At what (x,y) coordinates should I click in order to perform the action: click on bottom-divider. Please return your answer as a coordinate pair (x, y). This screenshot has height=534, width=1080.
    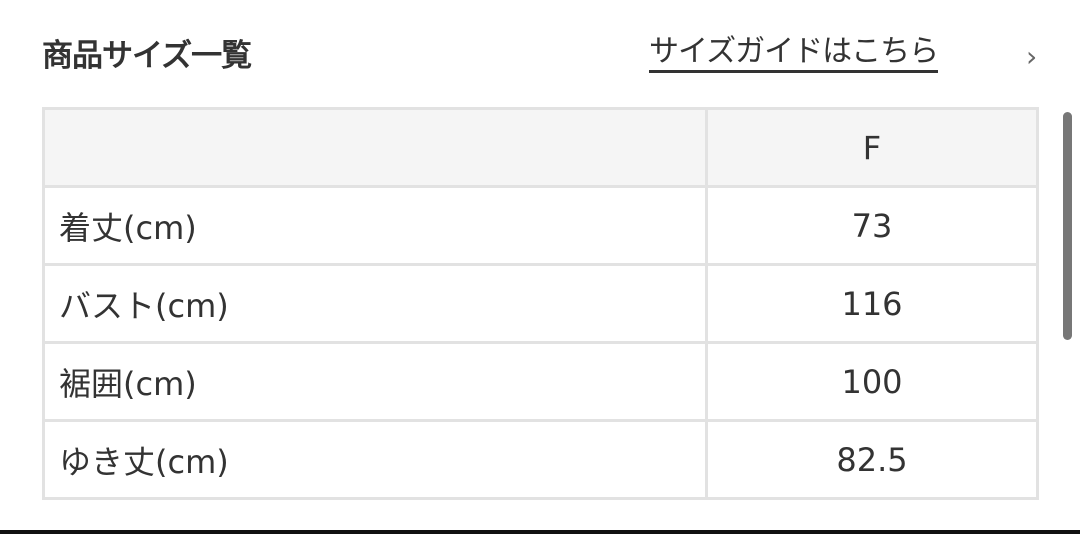
    Looking at the image, I should click on (540, 532).